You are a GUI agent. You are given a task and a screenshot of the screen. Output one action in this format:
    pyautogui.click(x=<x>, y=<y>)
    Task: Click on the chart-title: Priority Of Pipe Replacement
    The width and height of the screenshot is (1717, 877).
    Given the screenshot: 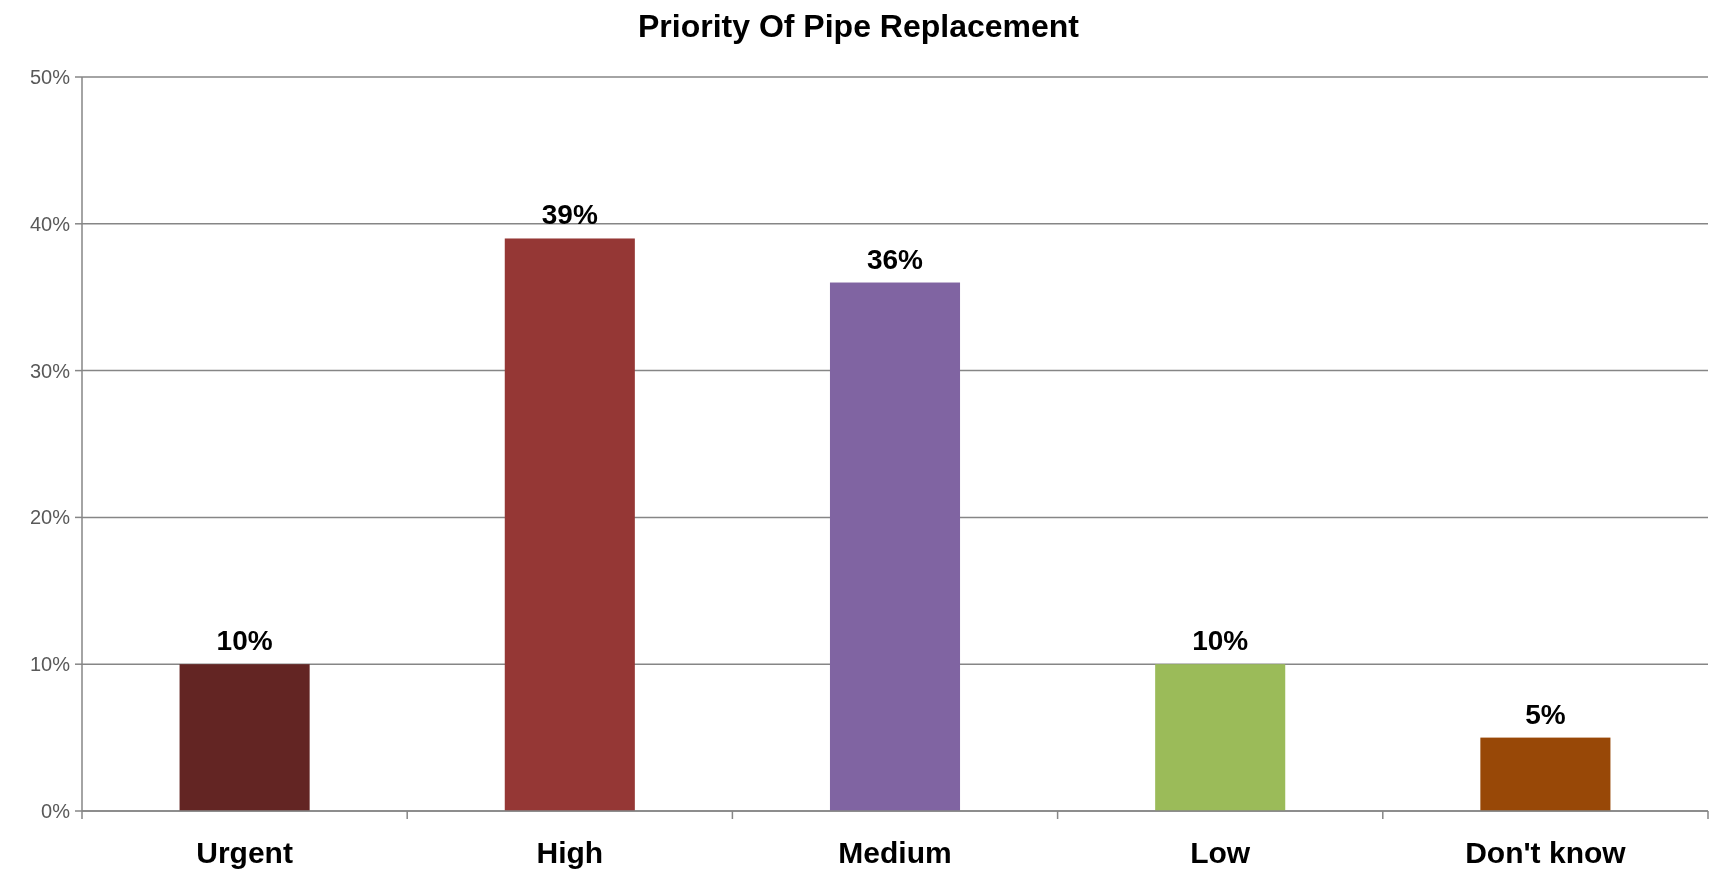 What is the action you would take?
    pyautogui.click(x=858, y=26)
    